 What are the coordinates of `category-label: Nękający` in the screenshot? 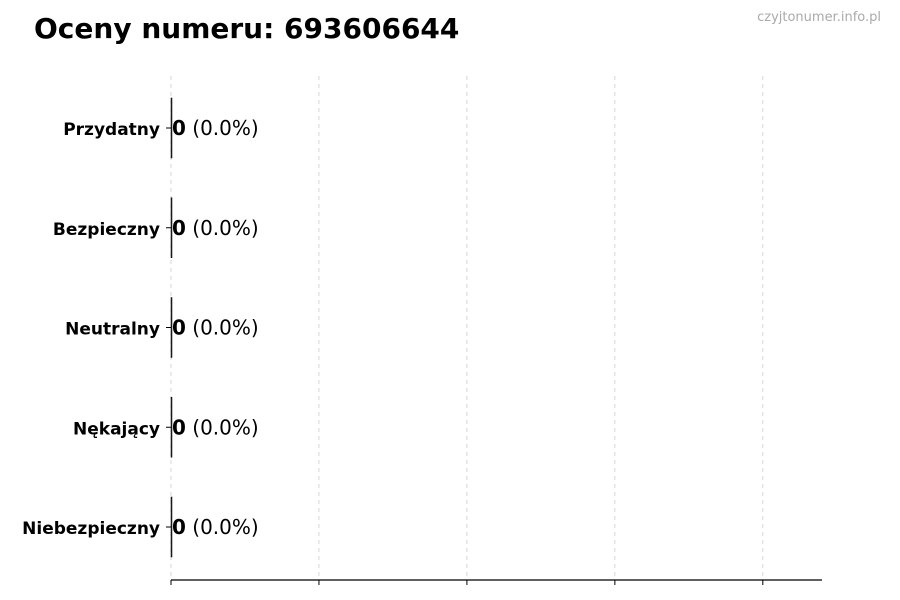 It's located at (116, 429).